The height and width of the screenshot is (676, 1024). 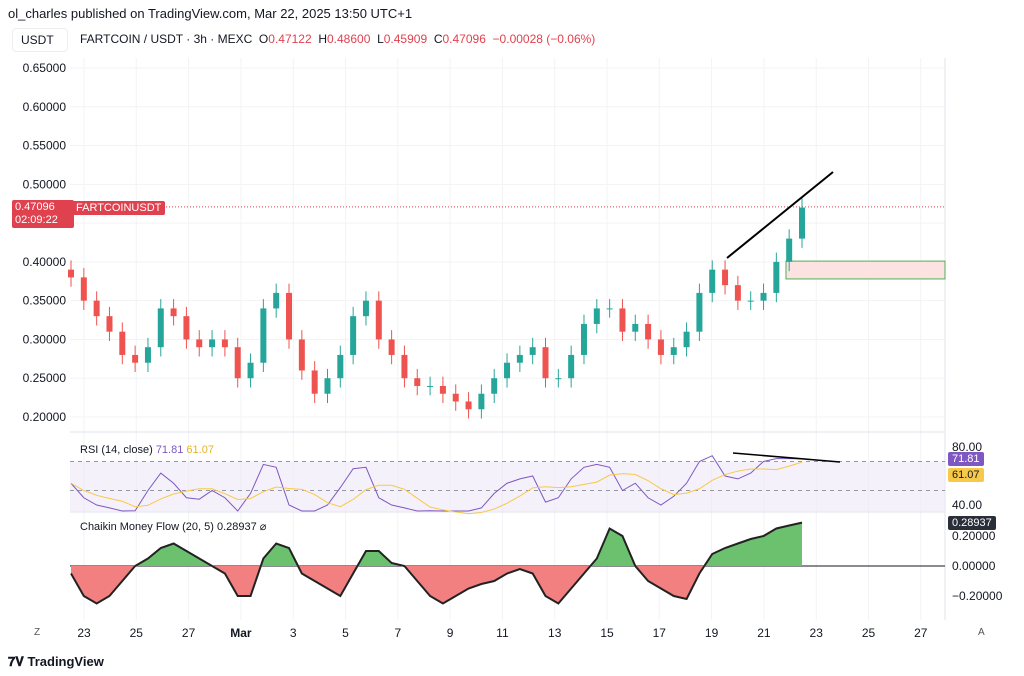 I want to click on currency-button: USDT, so click(x=40, y=40).